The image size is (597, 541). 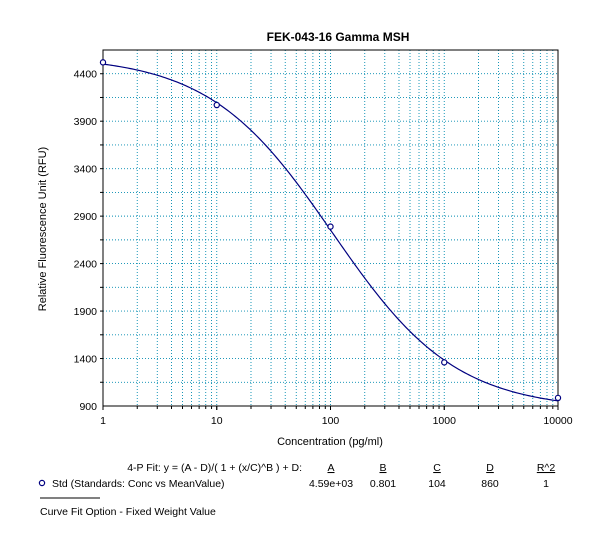 I want to click on y-tick-label: 2400, so click(x=86, y=265).